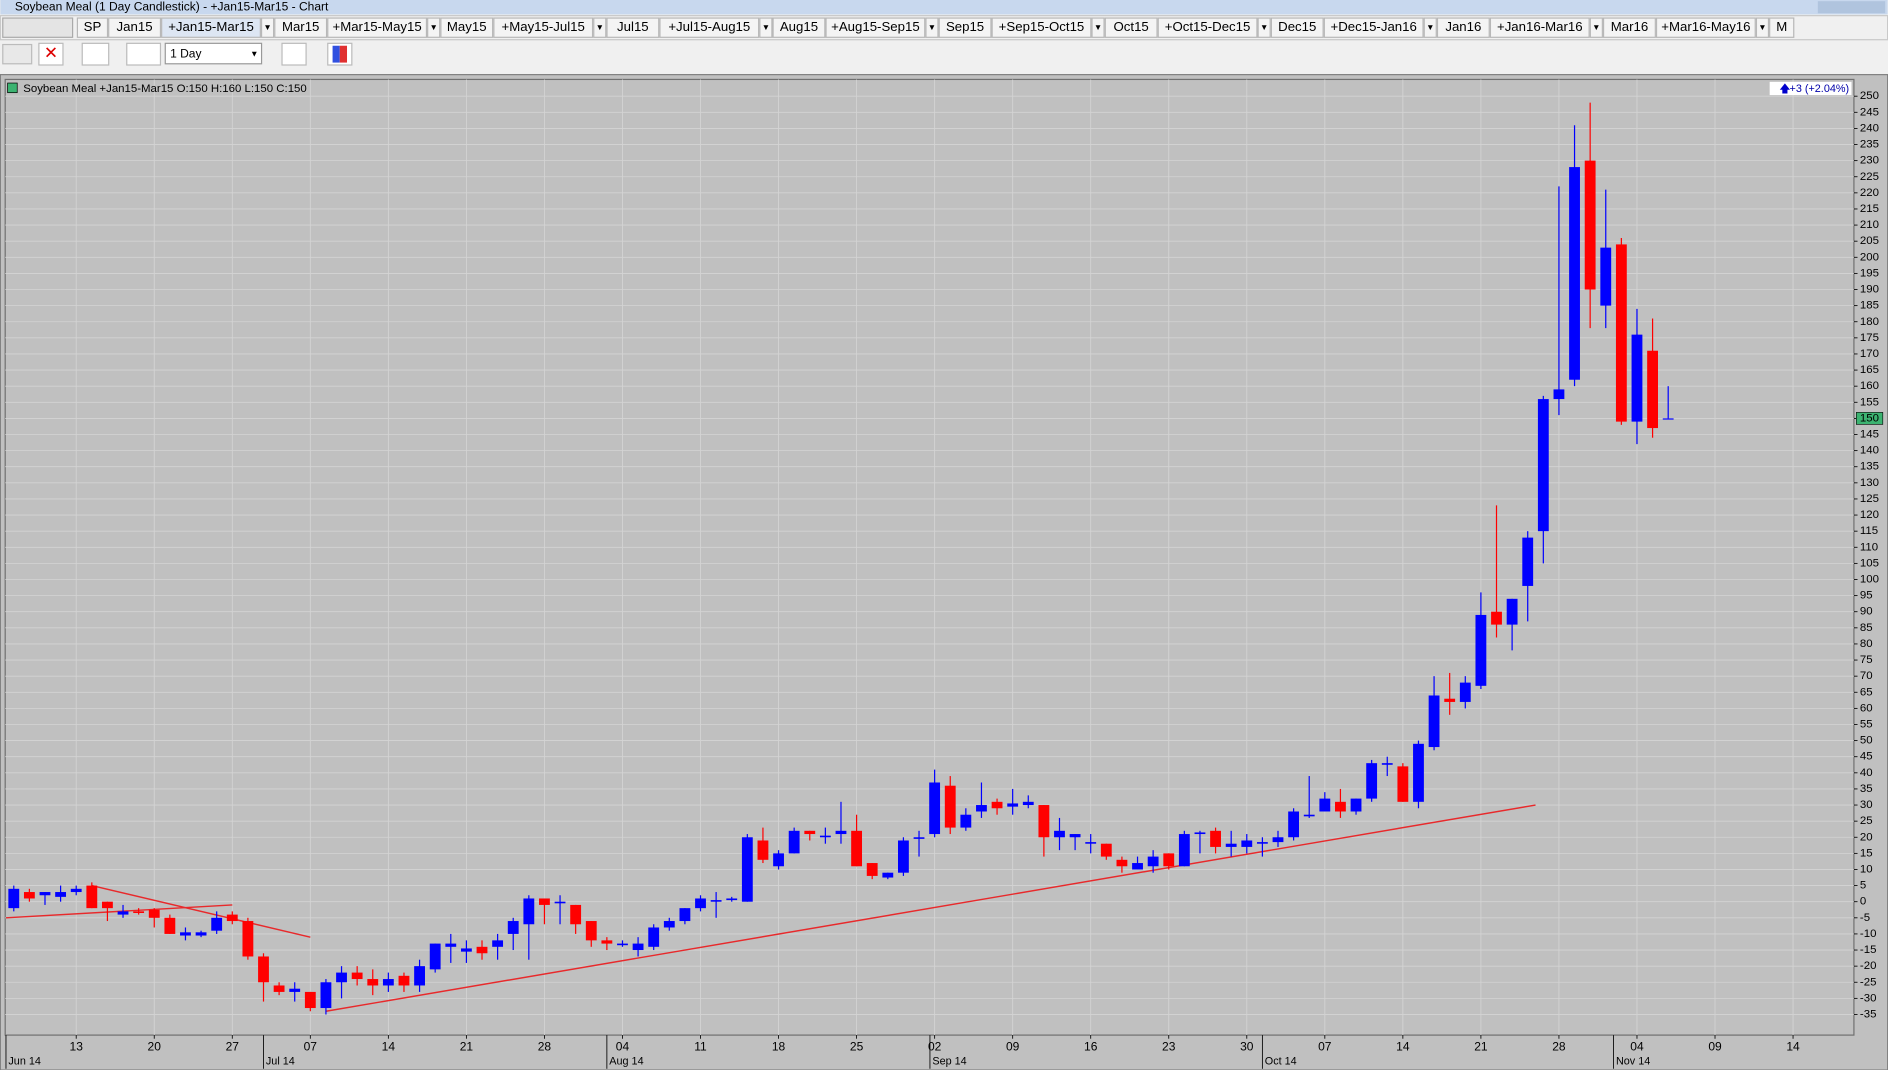  I want to click on y-tick-label: 130, so click(1869, 483).